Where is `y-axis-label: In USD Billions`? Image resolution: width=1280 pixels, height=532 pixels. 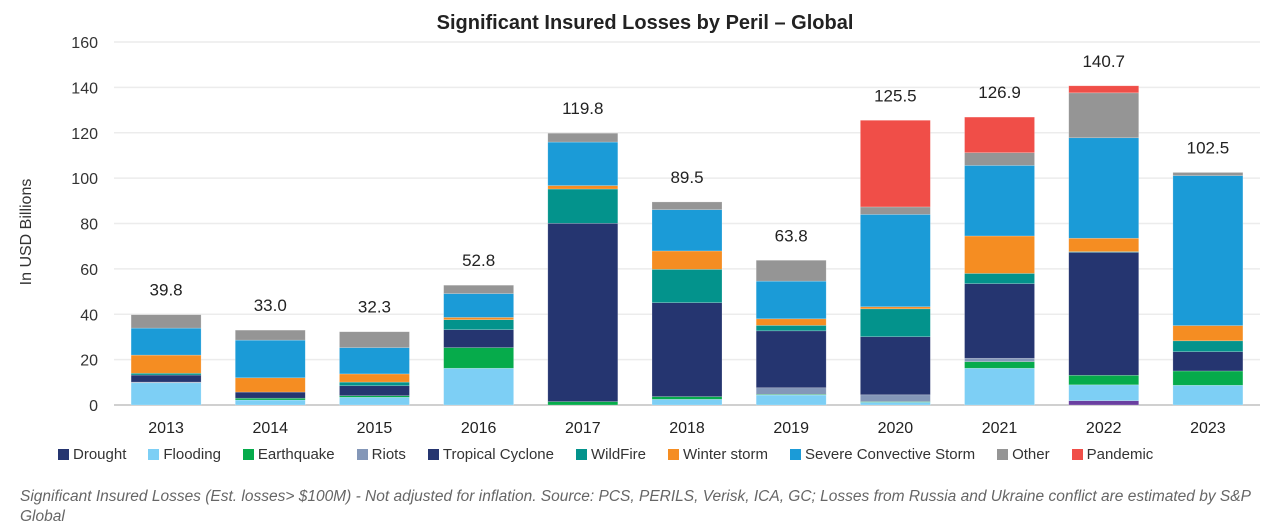
y-axis-label: In USD Billions is located at coordinates (26, 232).